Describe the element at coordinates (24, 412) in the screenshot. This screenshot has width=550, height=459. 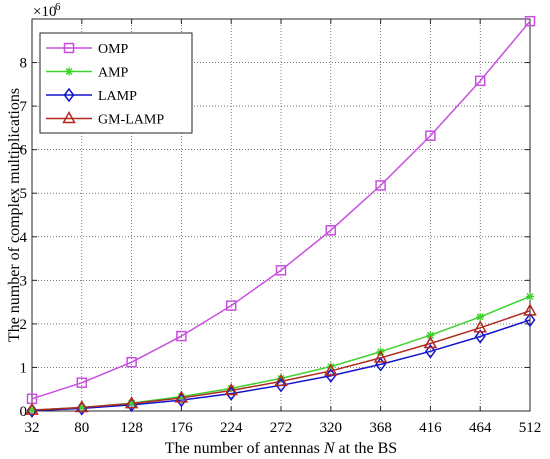
I see `y-tick-label: 0` at that location.